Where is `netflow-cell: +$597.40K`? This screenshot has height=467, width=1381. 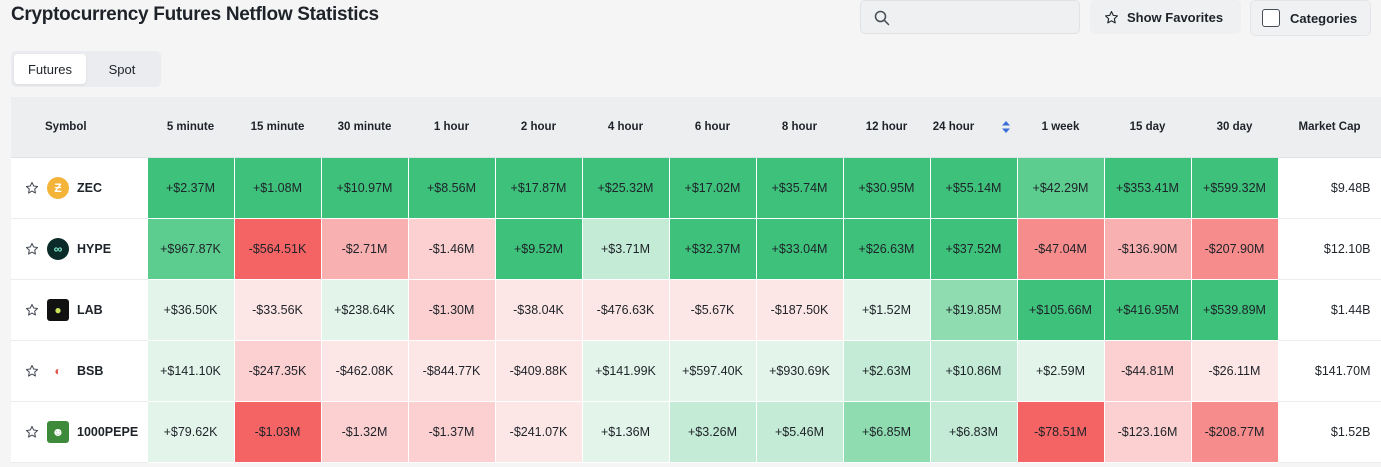
netflow-cell: +$597.40K is located at coordinates (713, 371).